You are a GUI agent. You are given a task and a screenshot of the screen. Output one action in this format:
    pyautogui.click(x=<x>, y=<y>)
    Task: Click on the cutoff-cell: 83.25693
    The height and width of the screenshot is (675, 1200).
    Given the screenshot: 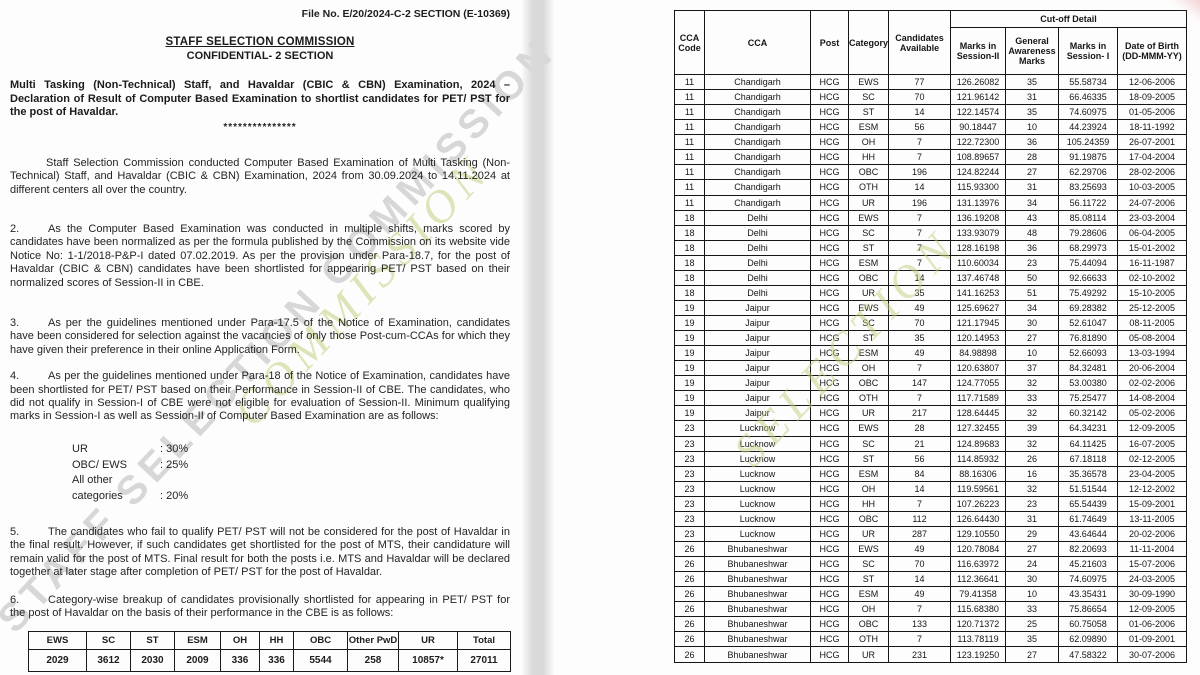 What is the action you would take?
    pyautogui.click(x=1088, y=187)
    